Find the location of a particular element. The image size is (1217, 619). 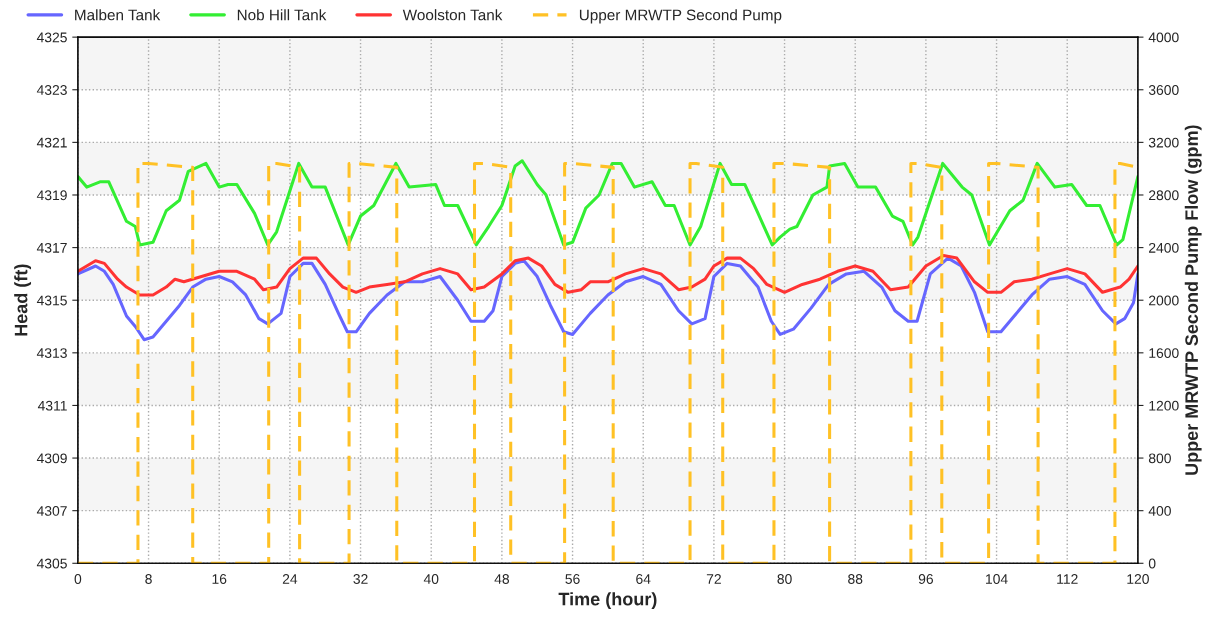

y-tick-label: 4305 is located at coordinates (51, 563).